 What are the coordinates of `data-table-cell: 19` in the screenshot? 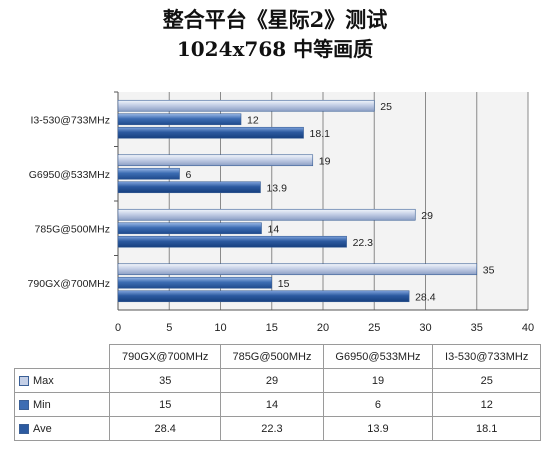 It's located at (378, 380).